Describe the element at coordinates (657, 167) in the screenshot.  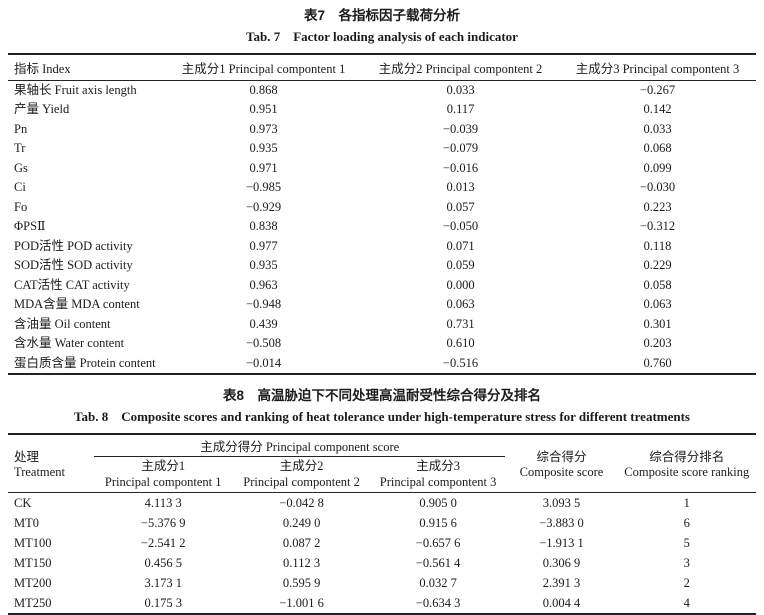
I see `pc3-value: 0.099` at that location.